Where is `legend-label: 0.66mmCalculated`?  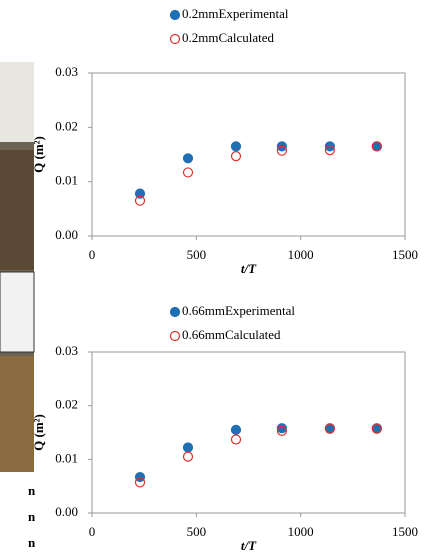
legend-label: 0.66mmCalculated is located at coordinates (231, 334).